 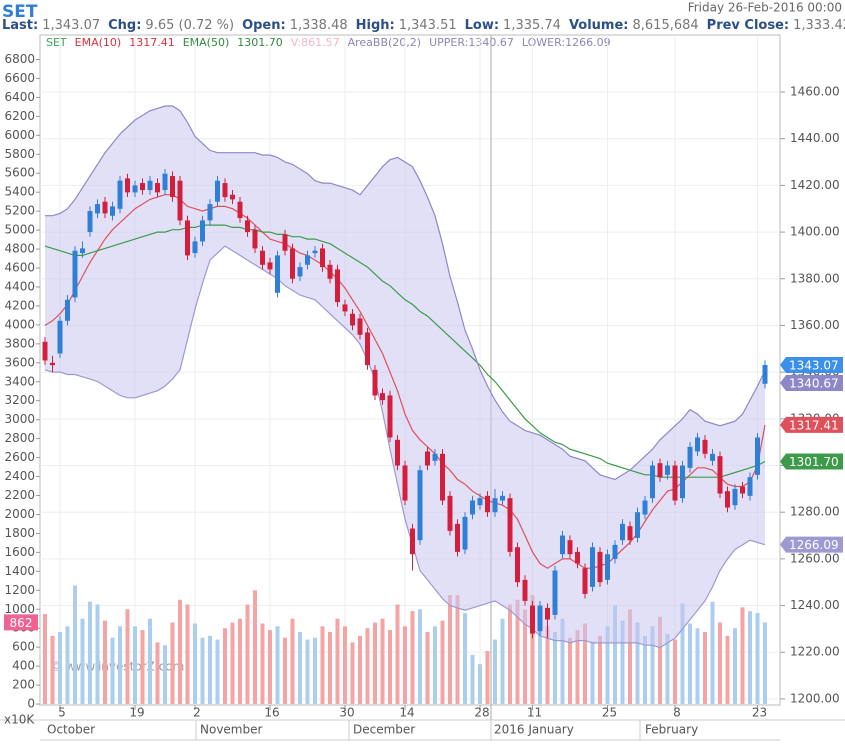 I want to click on x-tick-label: 5, so click(x=62, y=713).